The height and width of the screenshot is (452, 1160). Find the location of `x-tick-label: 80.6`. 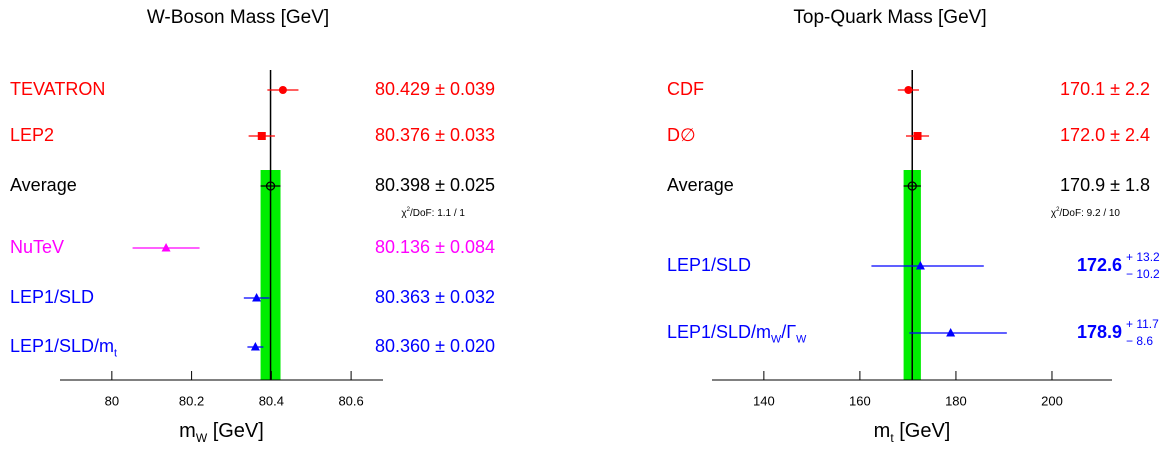

x-tick-label: 80.6 is located at coordinates (350, 400).